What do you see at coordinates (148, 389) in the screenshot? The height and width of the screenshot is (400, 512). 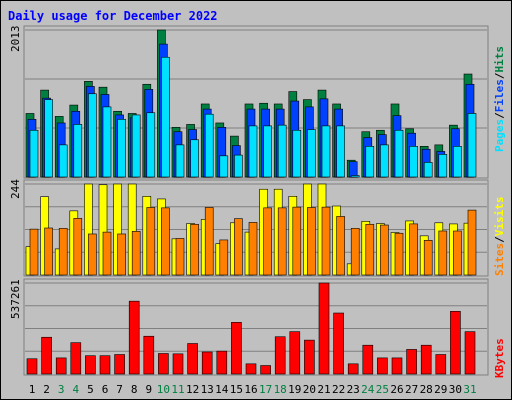 I see `day-label: 9` at bounding box center [148, 389].